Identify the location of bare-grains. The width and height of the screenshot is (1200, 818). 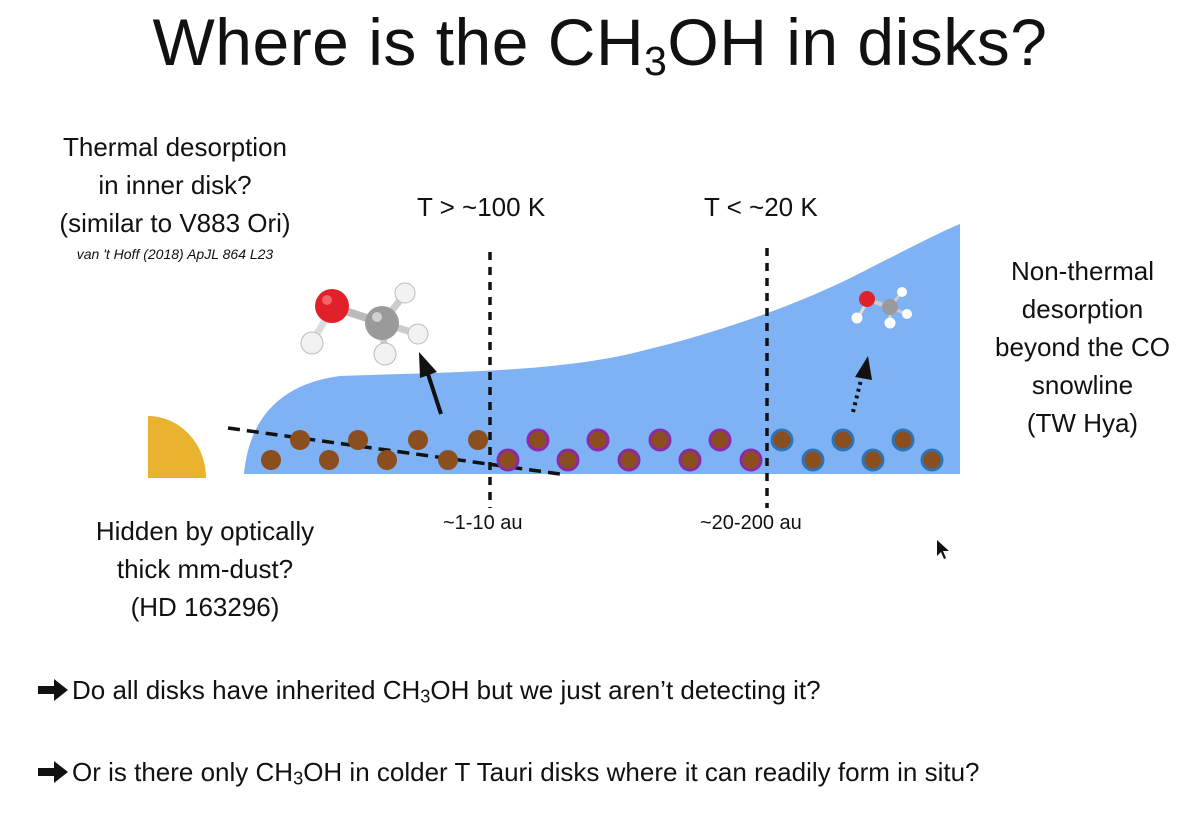
(374, 450).